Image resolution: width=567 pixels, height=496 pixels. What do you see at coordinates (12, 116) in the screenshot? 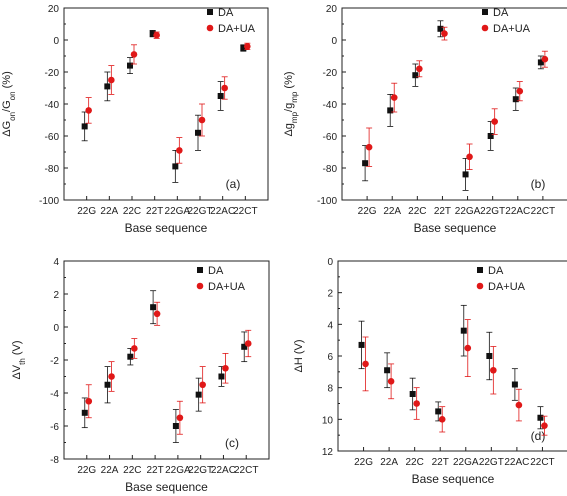
I see `y-axis-title-subscript: on` at bounding box center [12, 116].